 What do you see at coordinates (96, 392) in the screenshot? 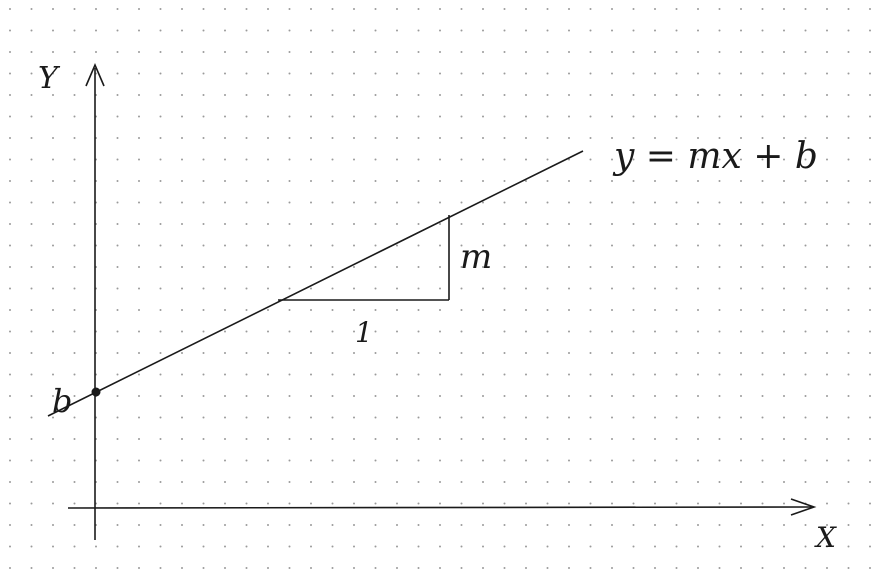
I see `y-intercept-point` at bounding box center [96, 392].